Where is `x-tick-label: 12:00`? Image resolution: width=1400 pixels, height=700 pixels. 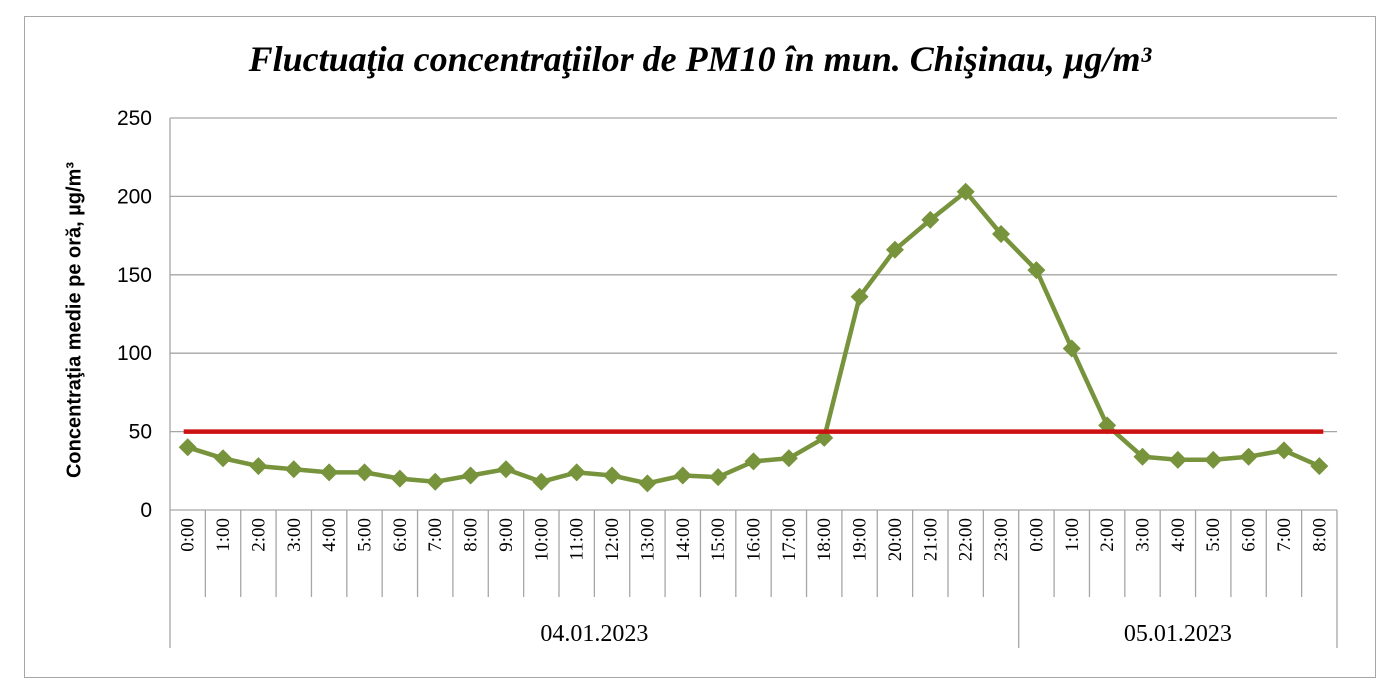
x-tick-label: 12:00 is located at coordinates (612, 539).